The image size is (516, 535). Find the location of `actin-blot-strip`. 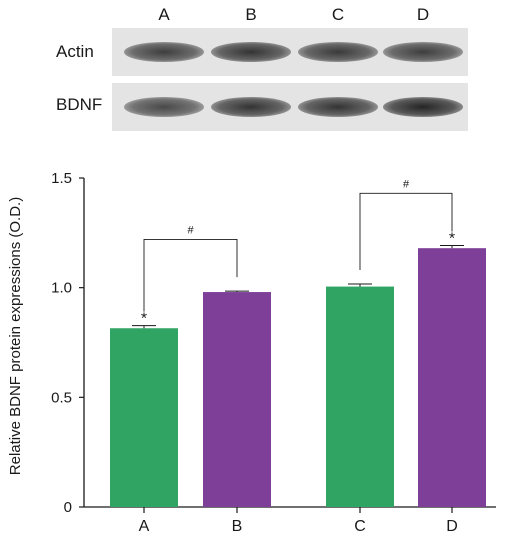

actin-blot-strip is located at coordinates (290, 52).